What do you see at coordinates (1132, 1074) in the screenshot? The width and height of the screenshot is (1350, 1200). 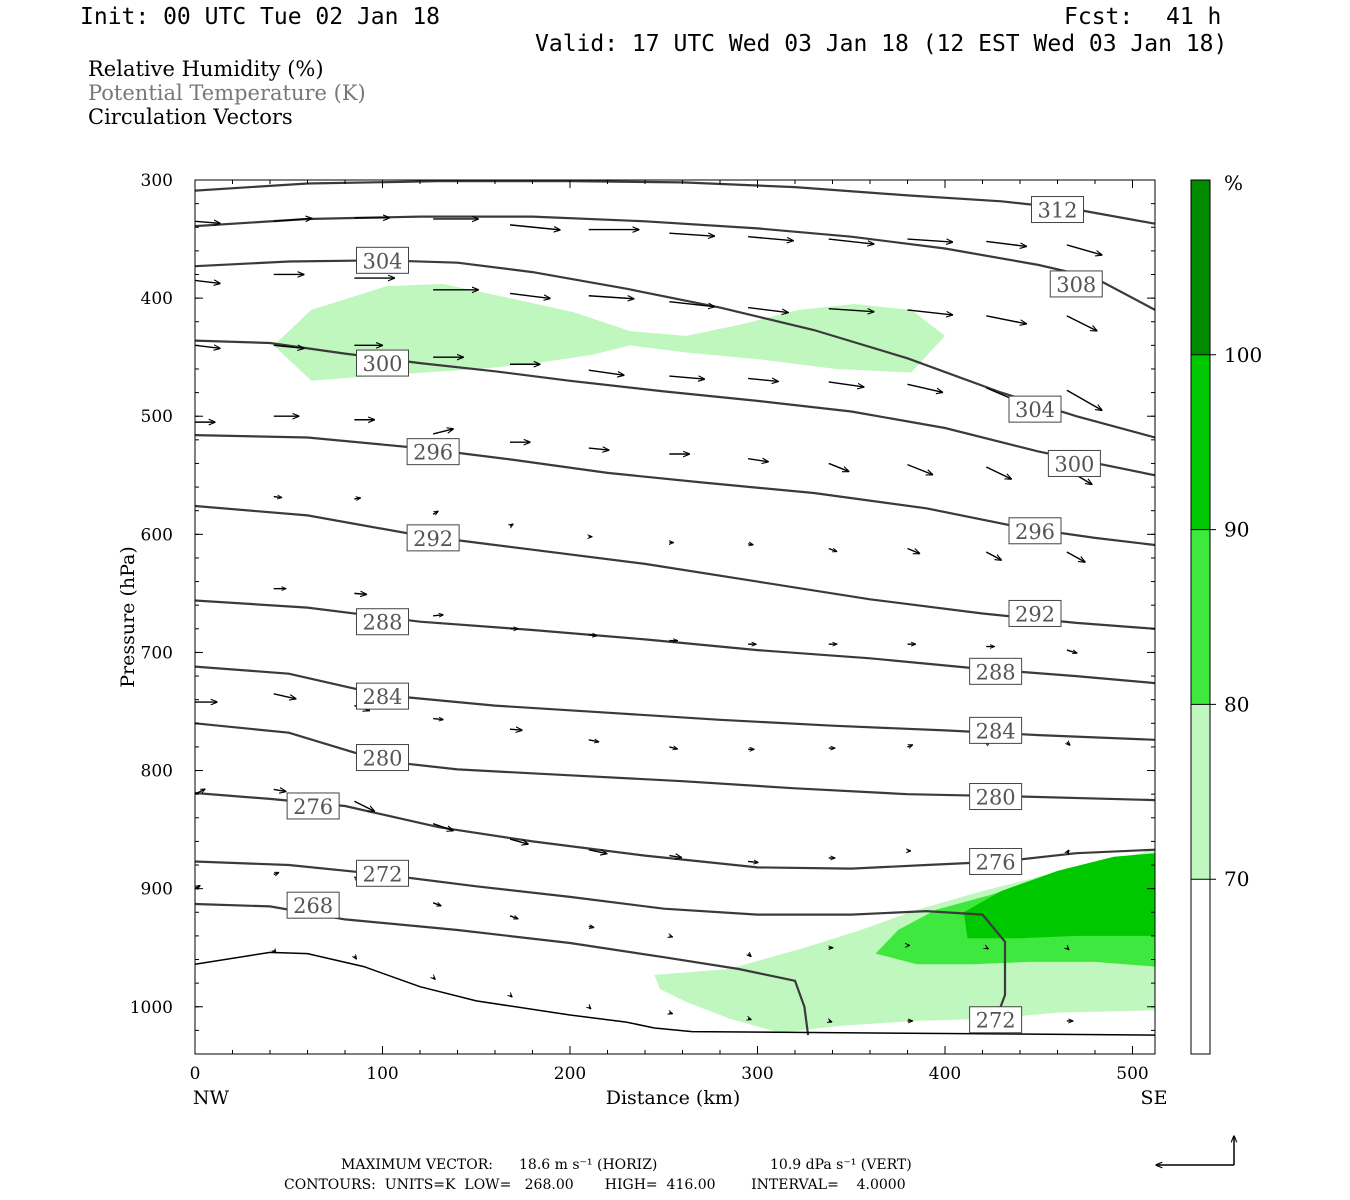 I see `x-tick-label: 500` at bounding box center [1132, 1074].